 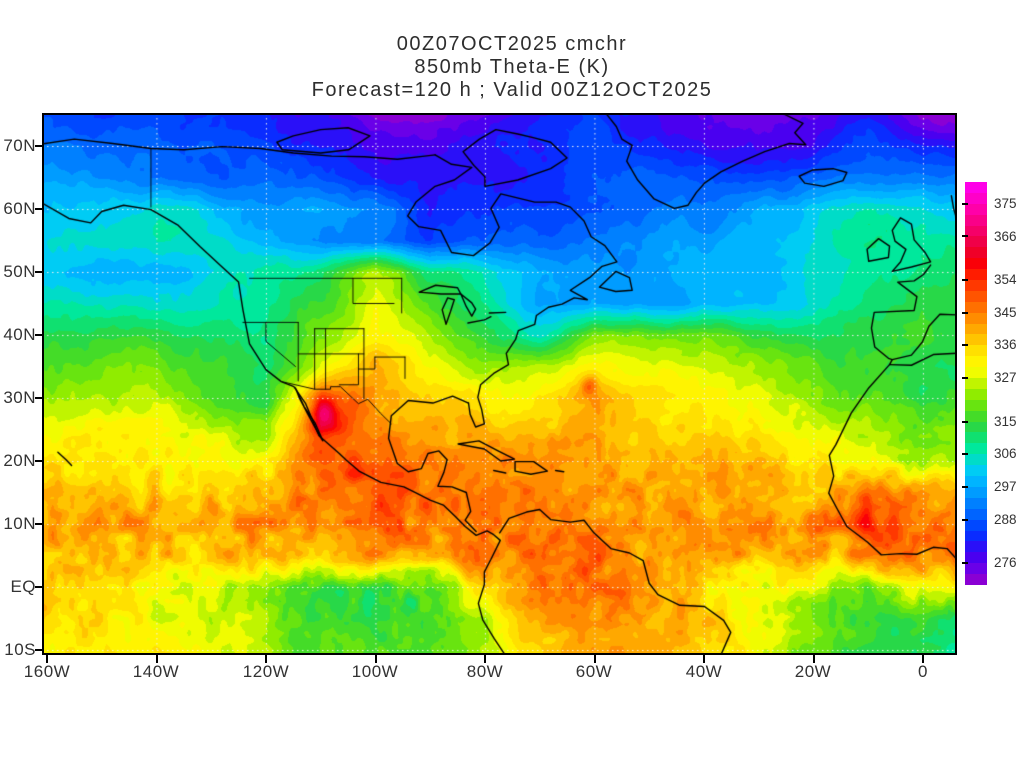 I want to click on colorbar-tick-label: 366, so click(x=1005, y=236).